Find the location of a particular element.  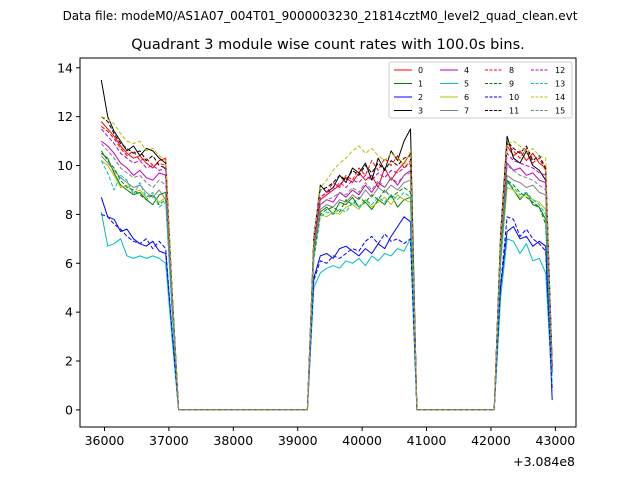

y-axis-ticks: 0 2 4 6 8 10 12 14 is located at coordinates (68, 238).